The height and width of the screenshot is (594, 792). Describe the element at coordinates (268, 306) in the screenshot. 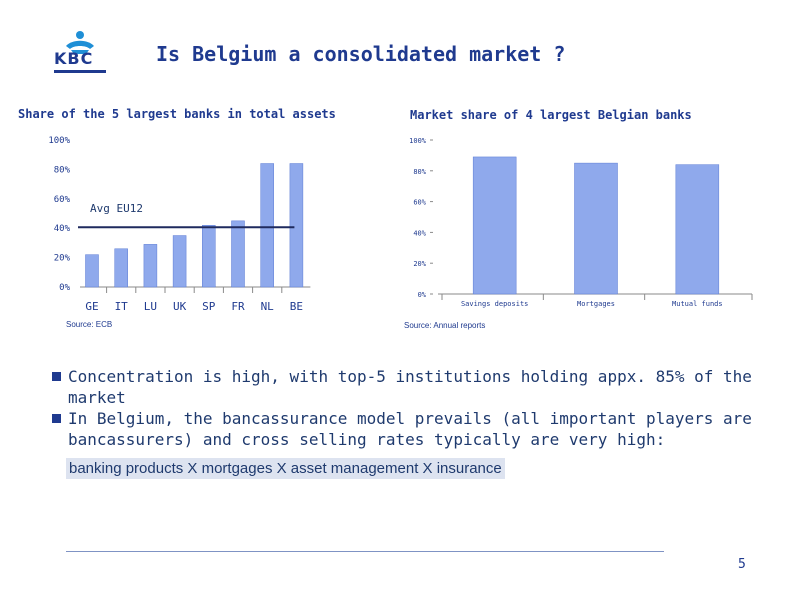

I see `x-tick-label: NL` at that location.